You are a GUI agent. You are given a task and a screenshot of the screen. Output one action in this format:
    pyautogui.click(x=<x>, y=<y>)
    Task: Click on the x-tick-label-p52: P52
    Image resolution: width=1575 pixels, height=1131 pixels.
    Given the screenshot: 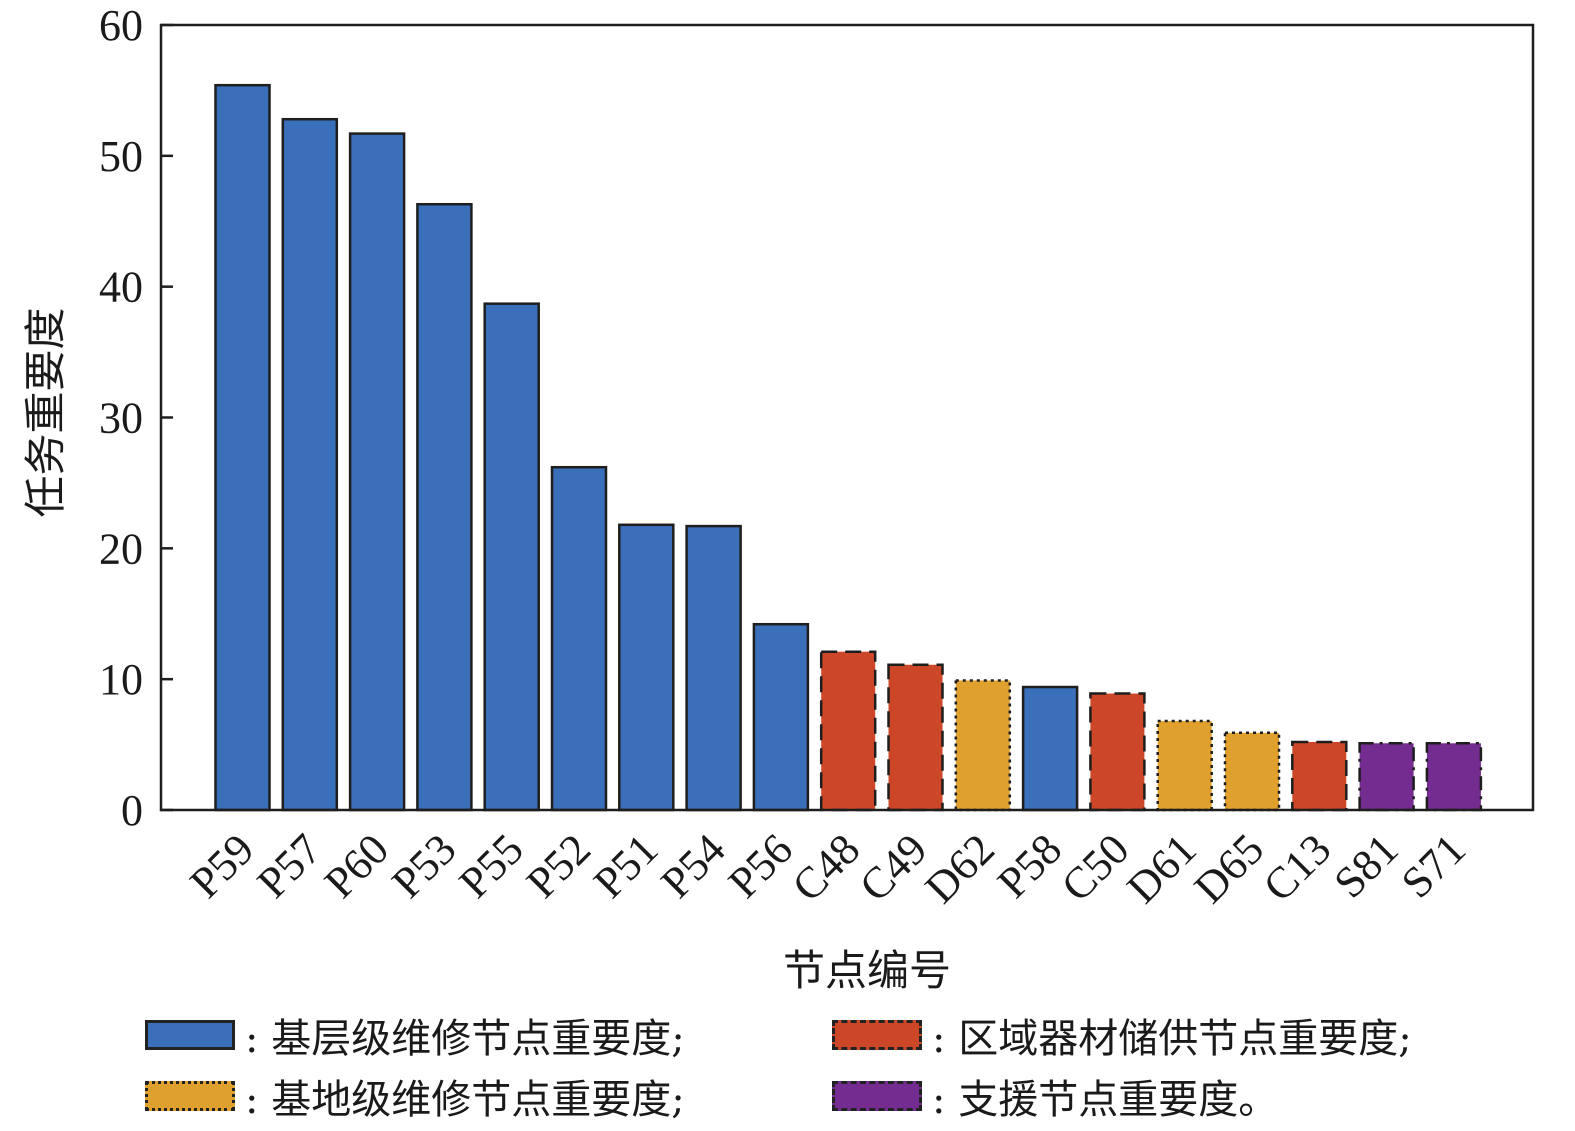 What is the action you would take?
    pyautogui.click(x=558, y=865)
    